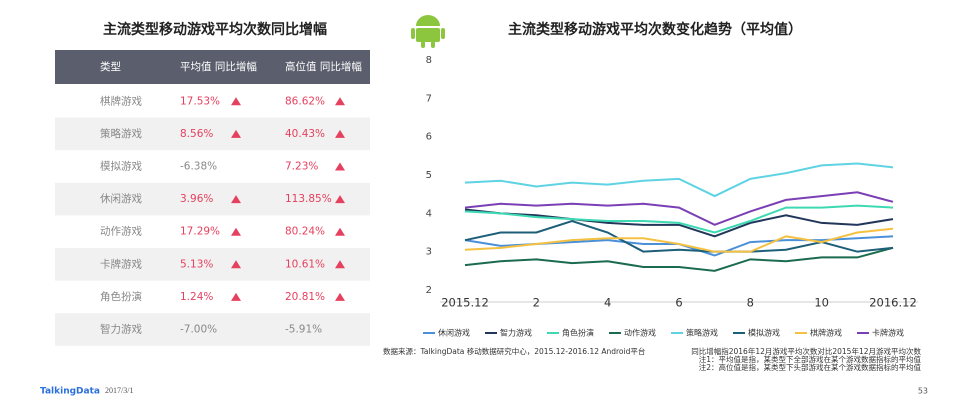 The image size is (968, 416). I want to click on type-cell: 角色扮演, so click(121, 296).